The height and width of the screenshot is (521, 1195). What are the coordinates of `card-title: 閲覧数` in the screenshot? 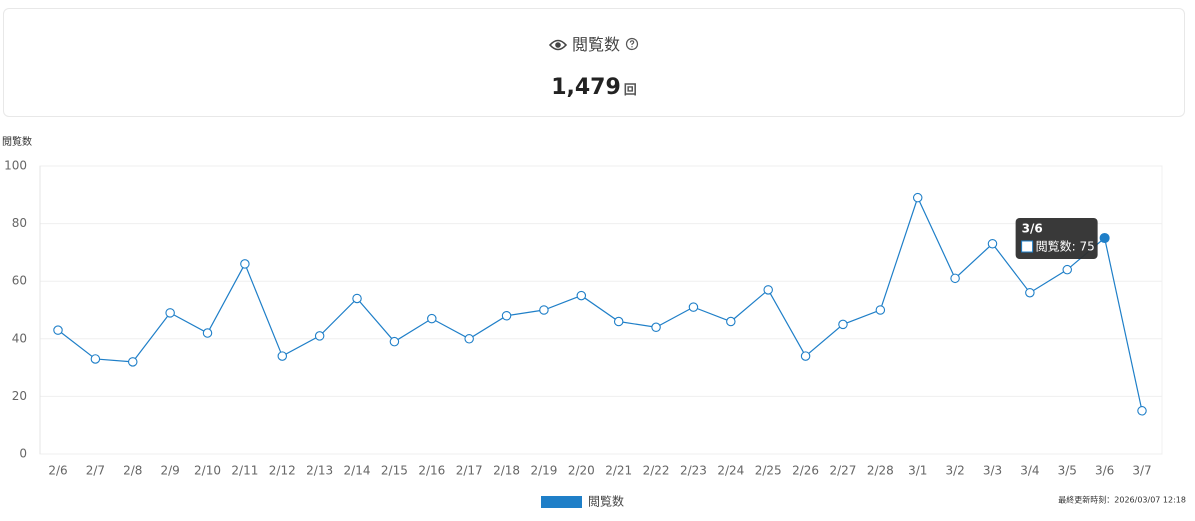 It's located at (595, 44).